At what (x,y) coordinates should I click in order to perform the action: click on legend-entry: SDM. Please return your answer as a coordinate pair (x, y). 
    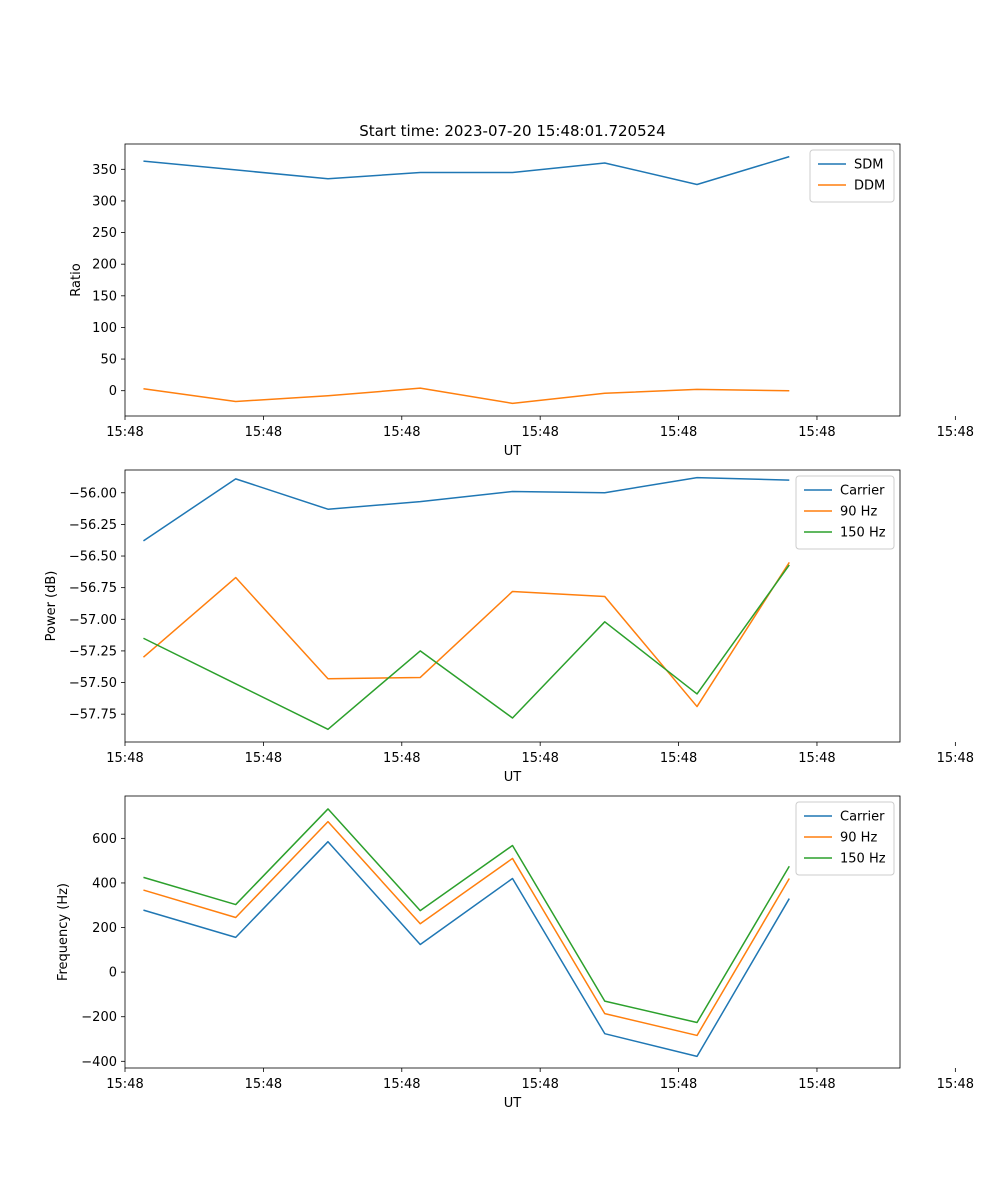
    Looking at the image, I should click on (868, 165).